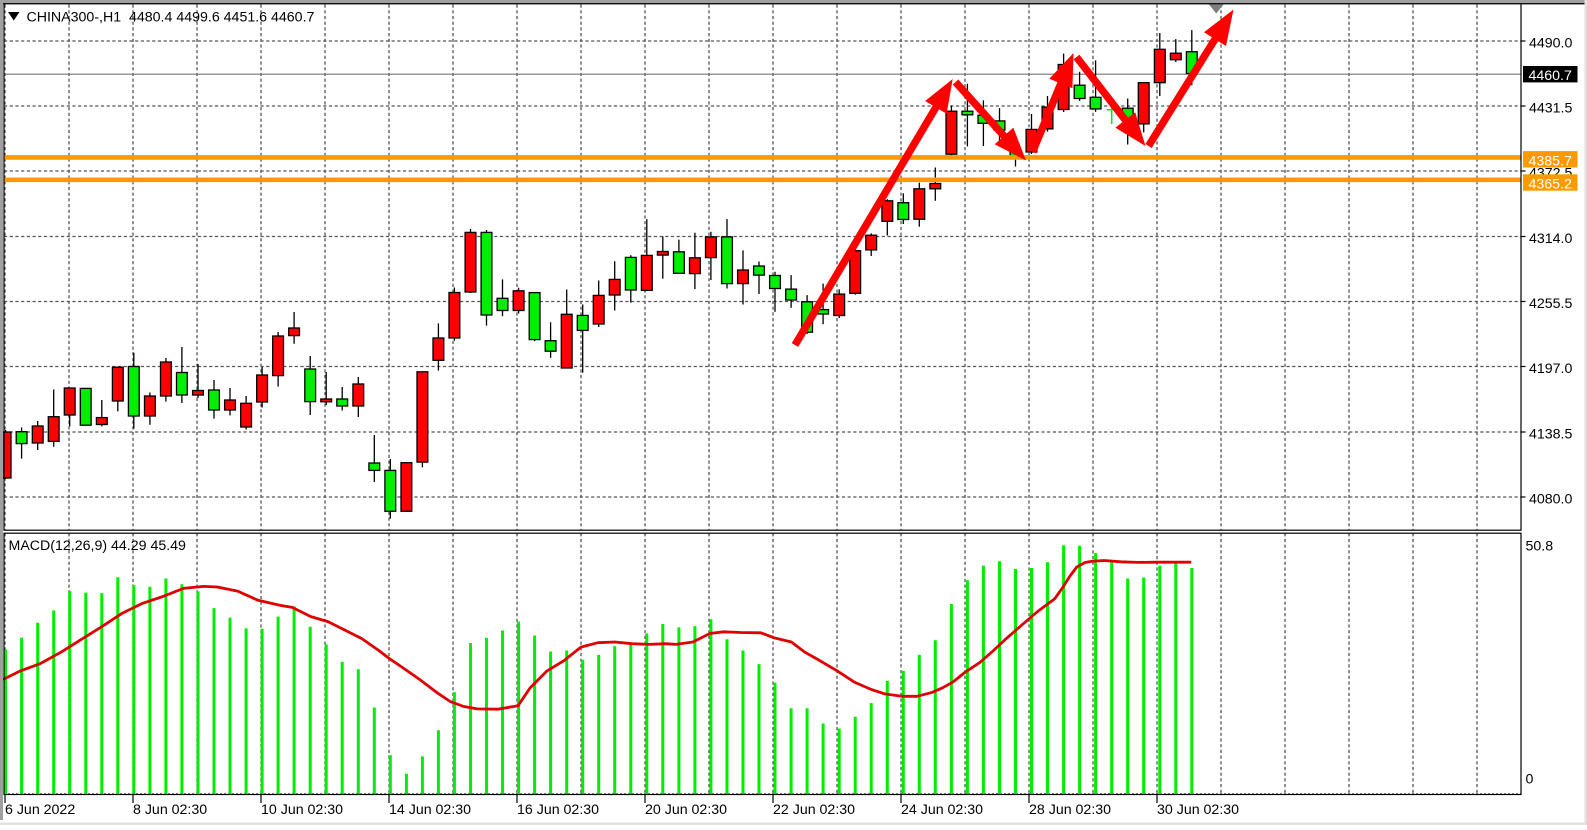  I want to click on svg-text: 4138.5, so click(1551, 434).